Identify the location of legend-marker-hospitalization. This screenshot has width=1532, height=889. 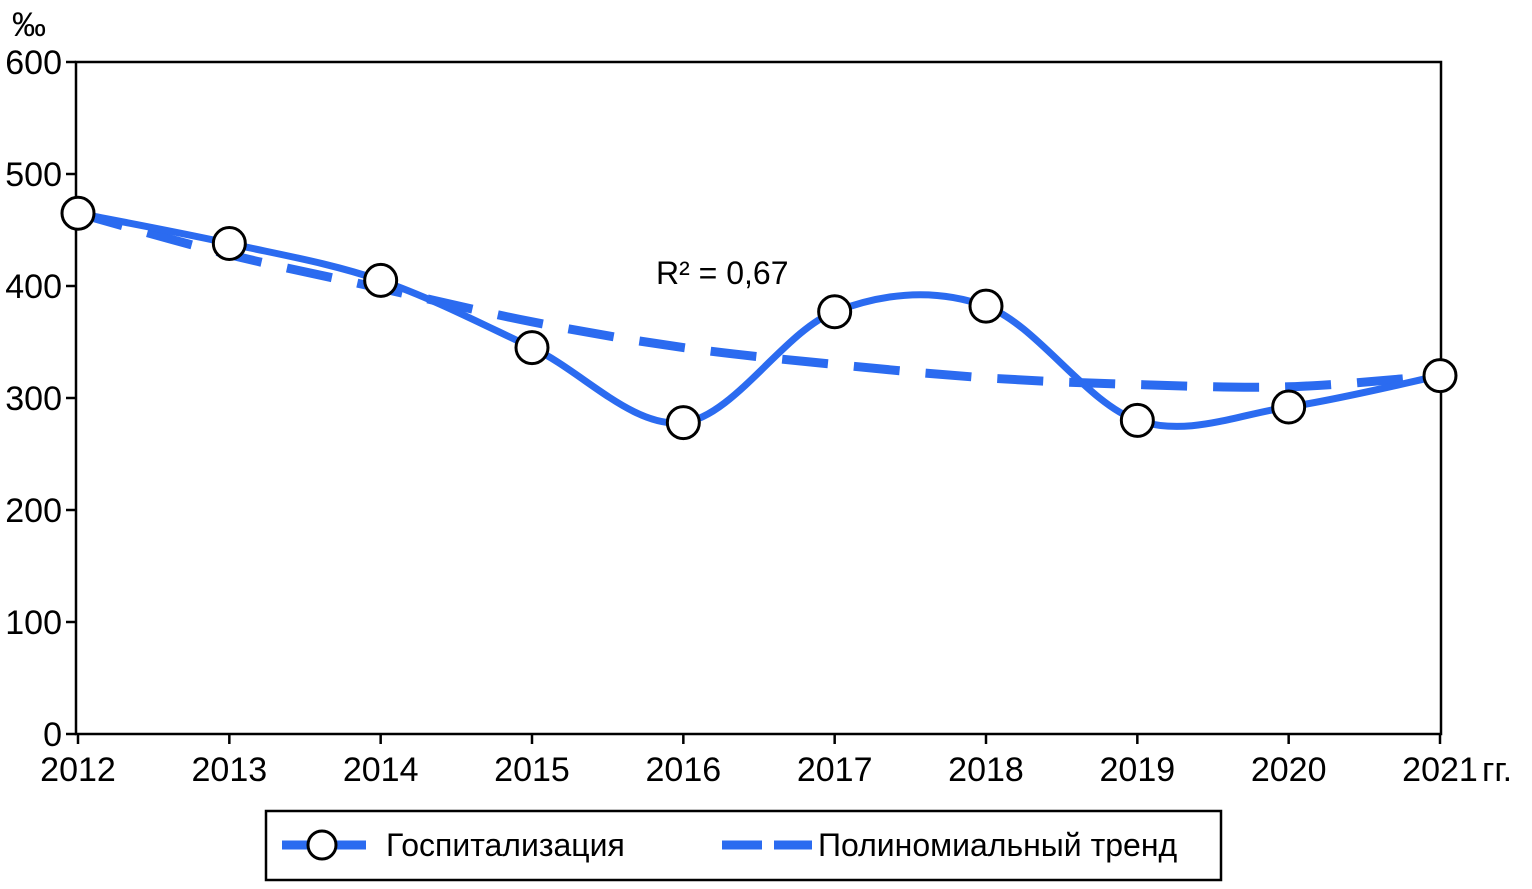
(322, 845).